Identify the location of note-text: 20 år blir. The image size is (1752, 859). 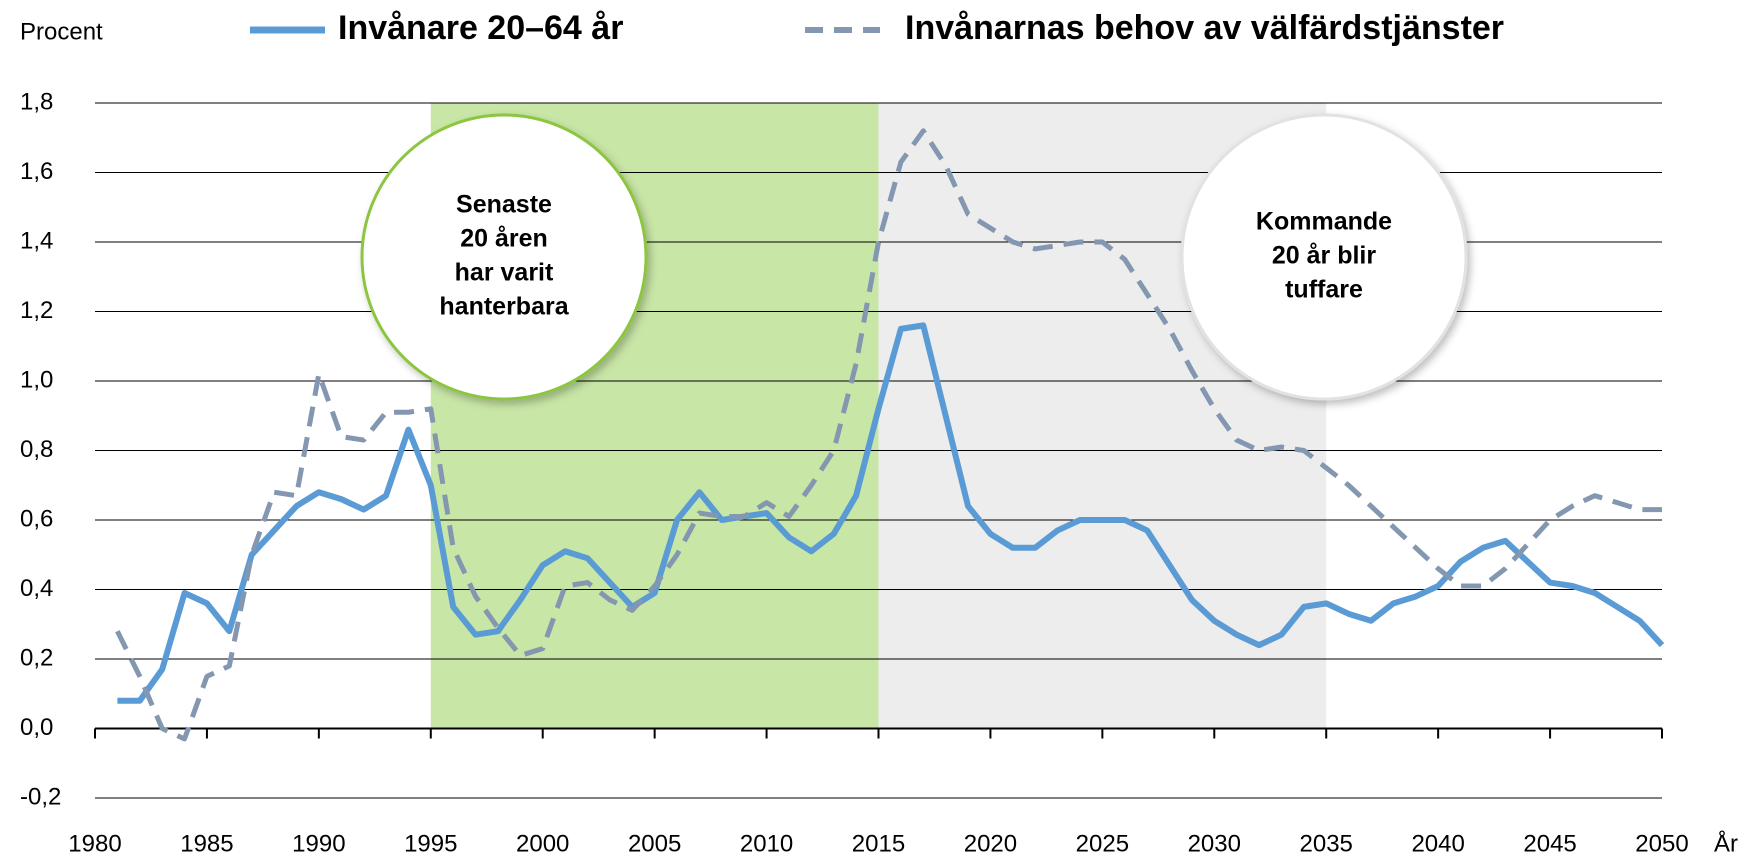
(1324, 256).